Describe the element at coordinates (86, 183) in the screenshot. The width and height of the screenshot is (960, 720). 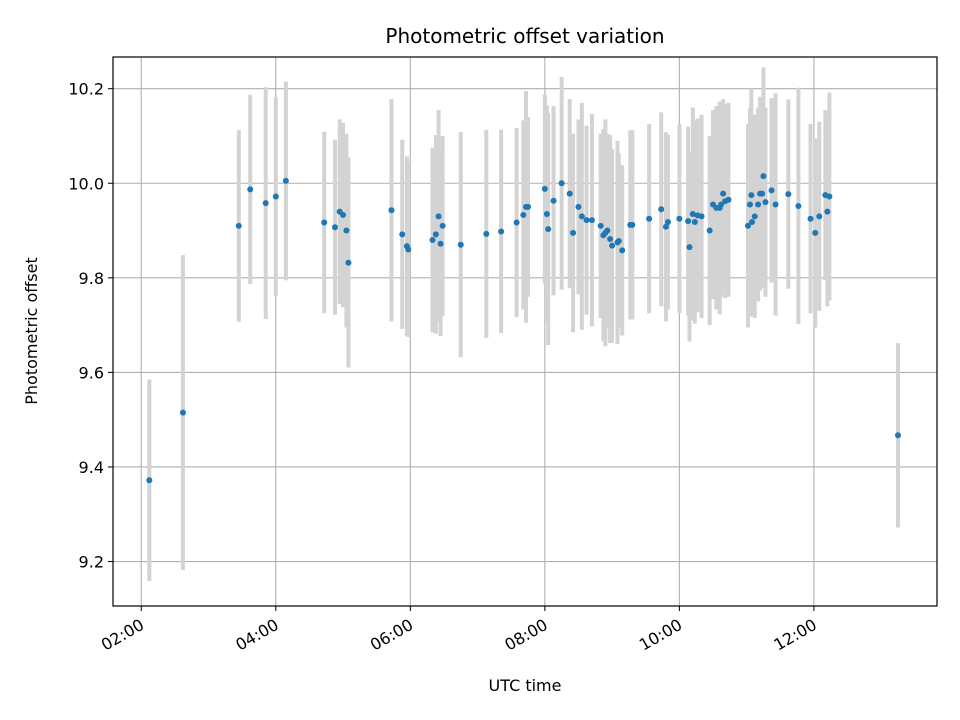
I see `y-tick-label: 10.0` at that location.